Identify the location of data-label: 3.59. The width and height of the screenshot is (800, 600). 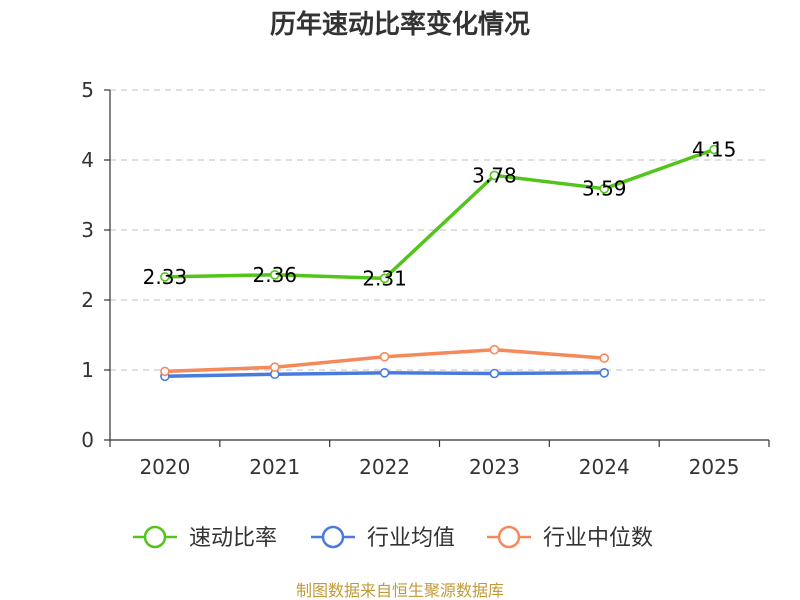
(604, 189).